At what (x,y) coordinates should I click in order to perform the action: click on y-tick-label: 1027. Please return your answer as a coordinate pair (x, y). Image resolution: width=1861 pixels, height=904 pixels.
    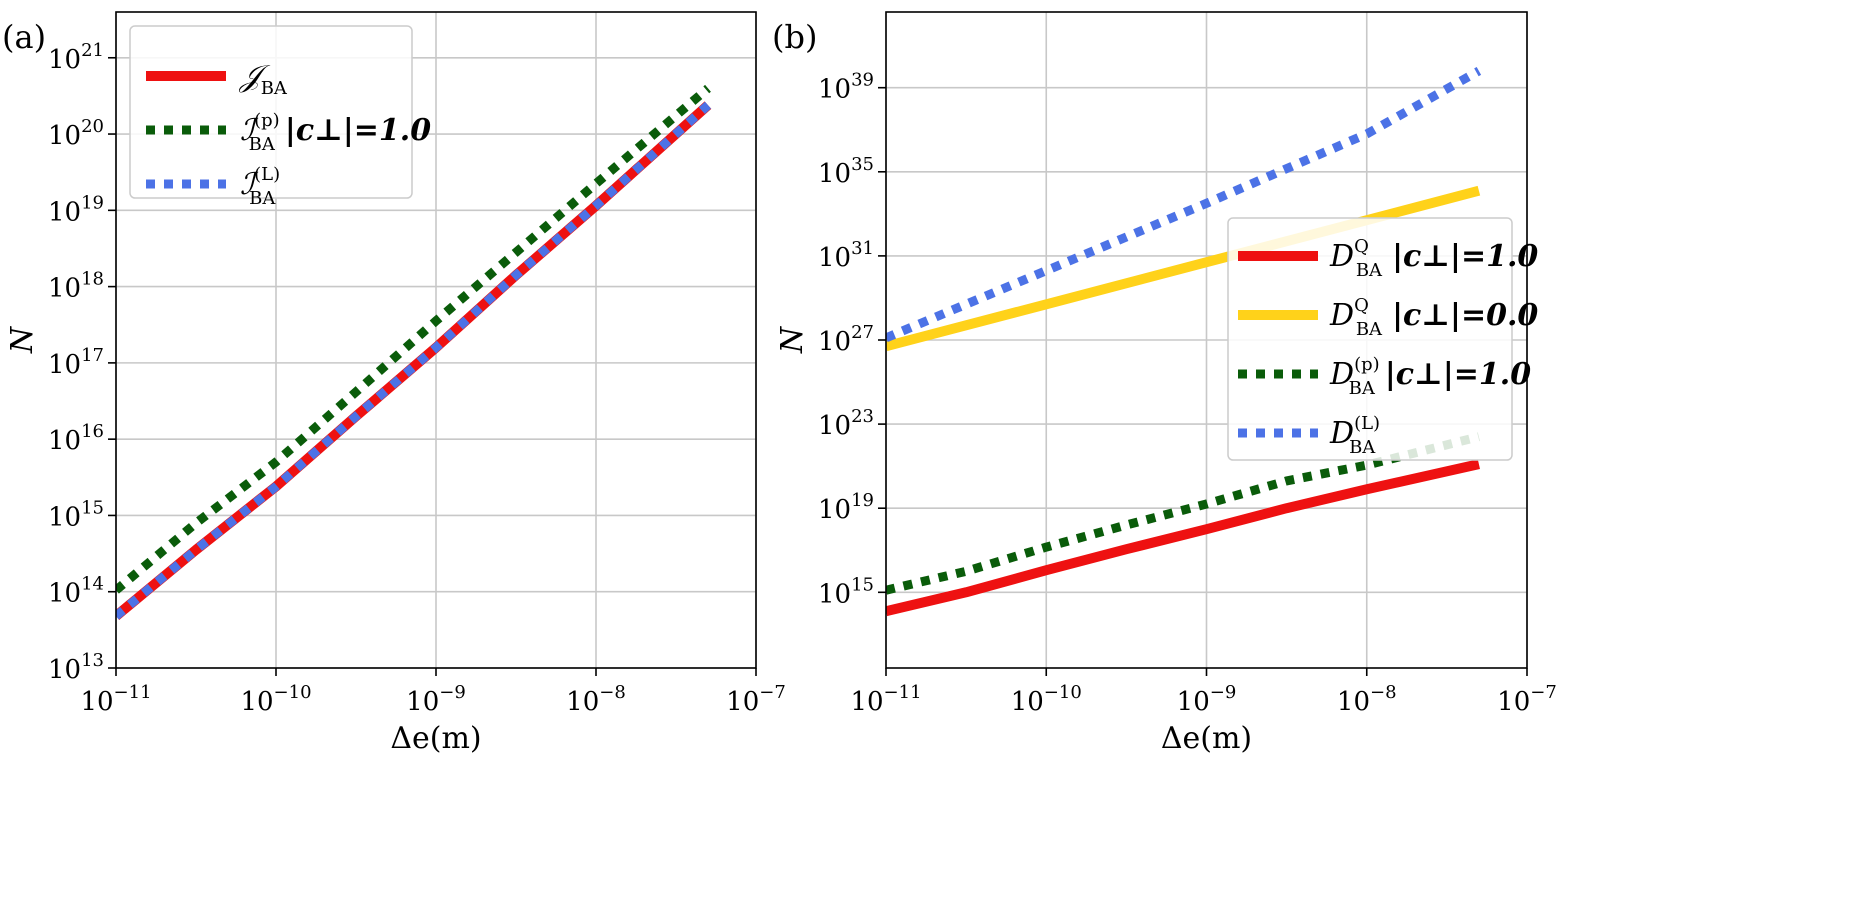
    Looking at the image, I should click on (846, 339).